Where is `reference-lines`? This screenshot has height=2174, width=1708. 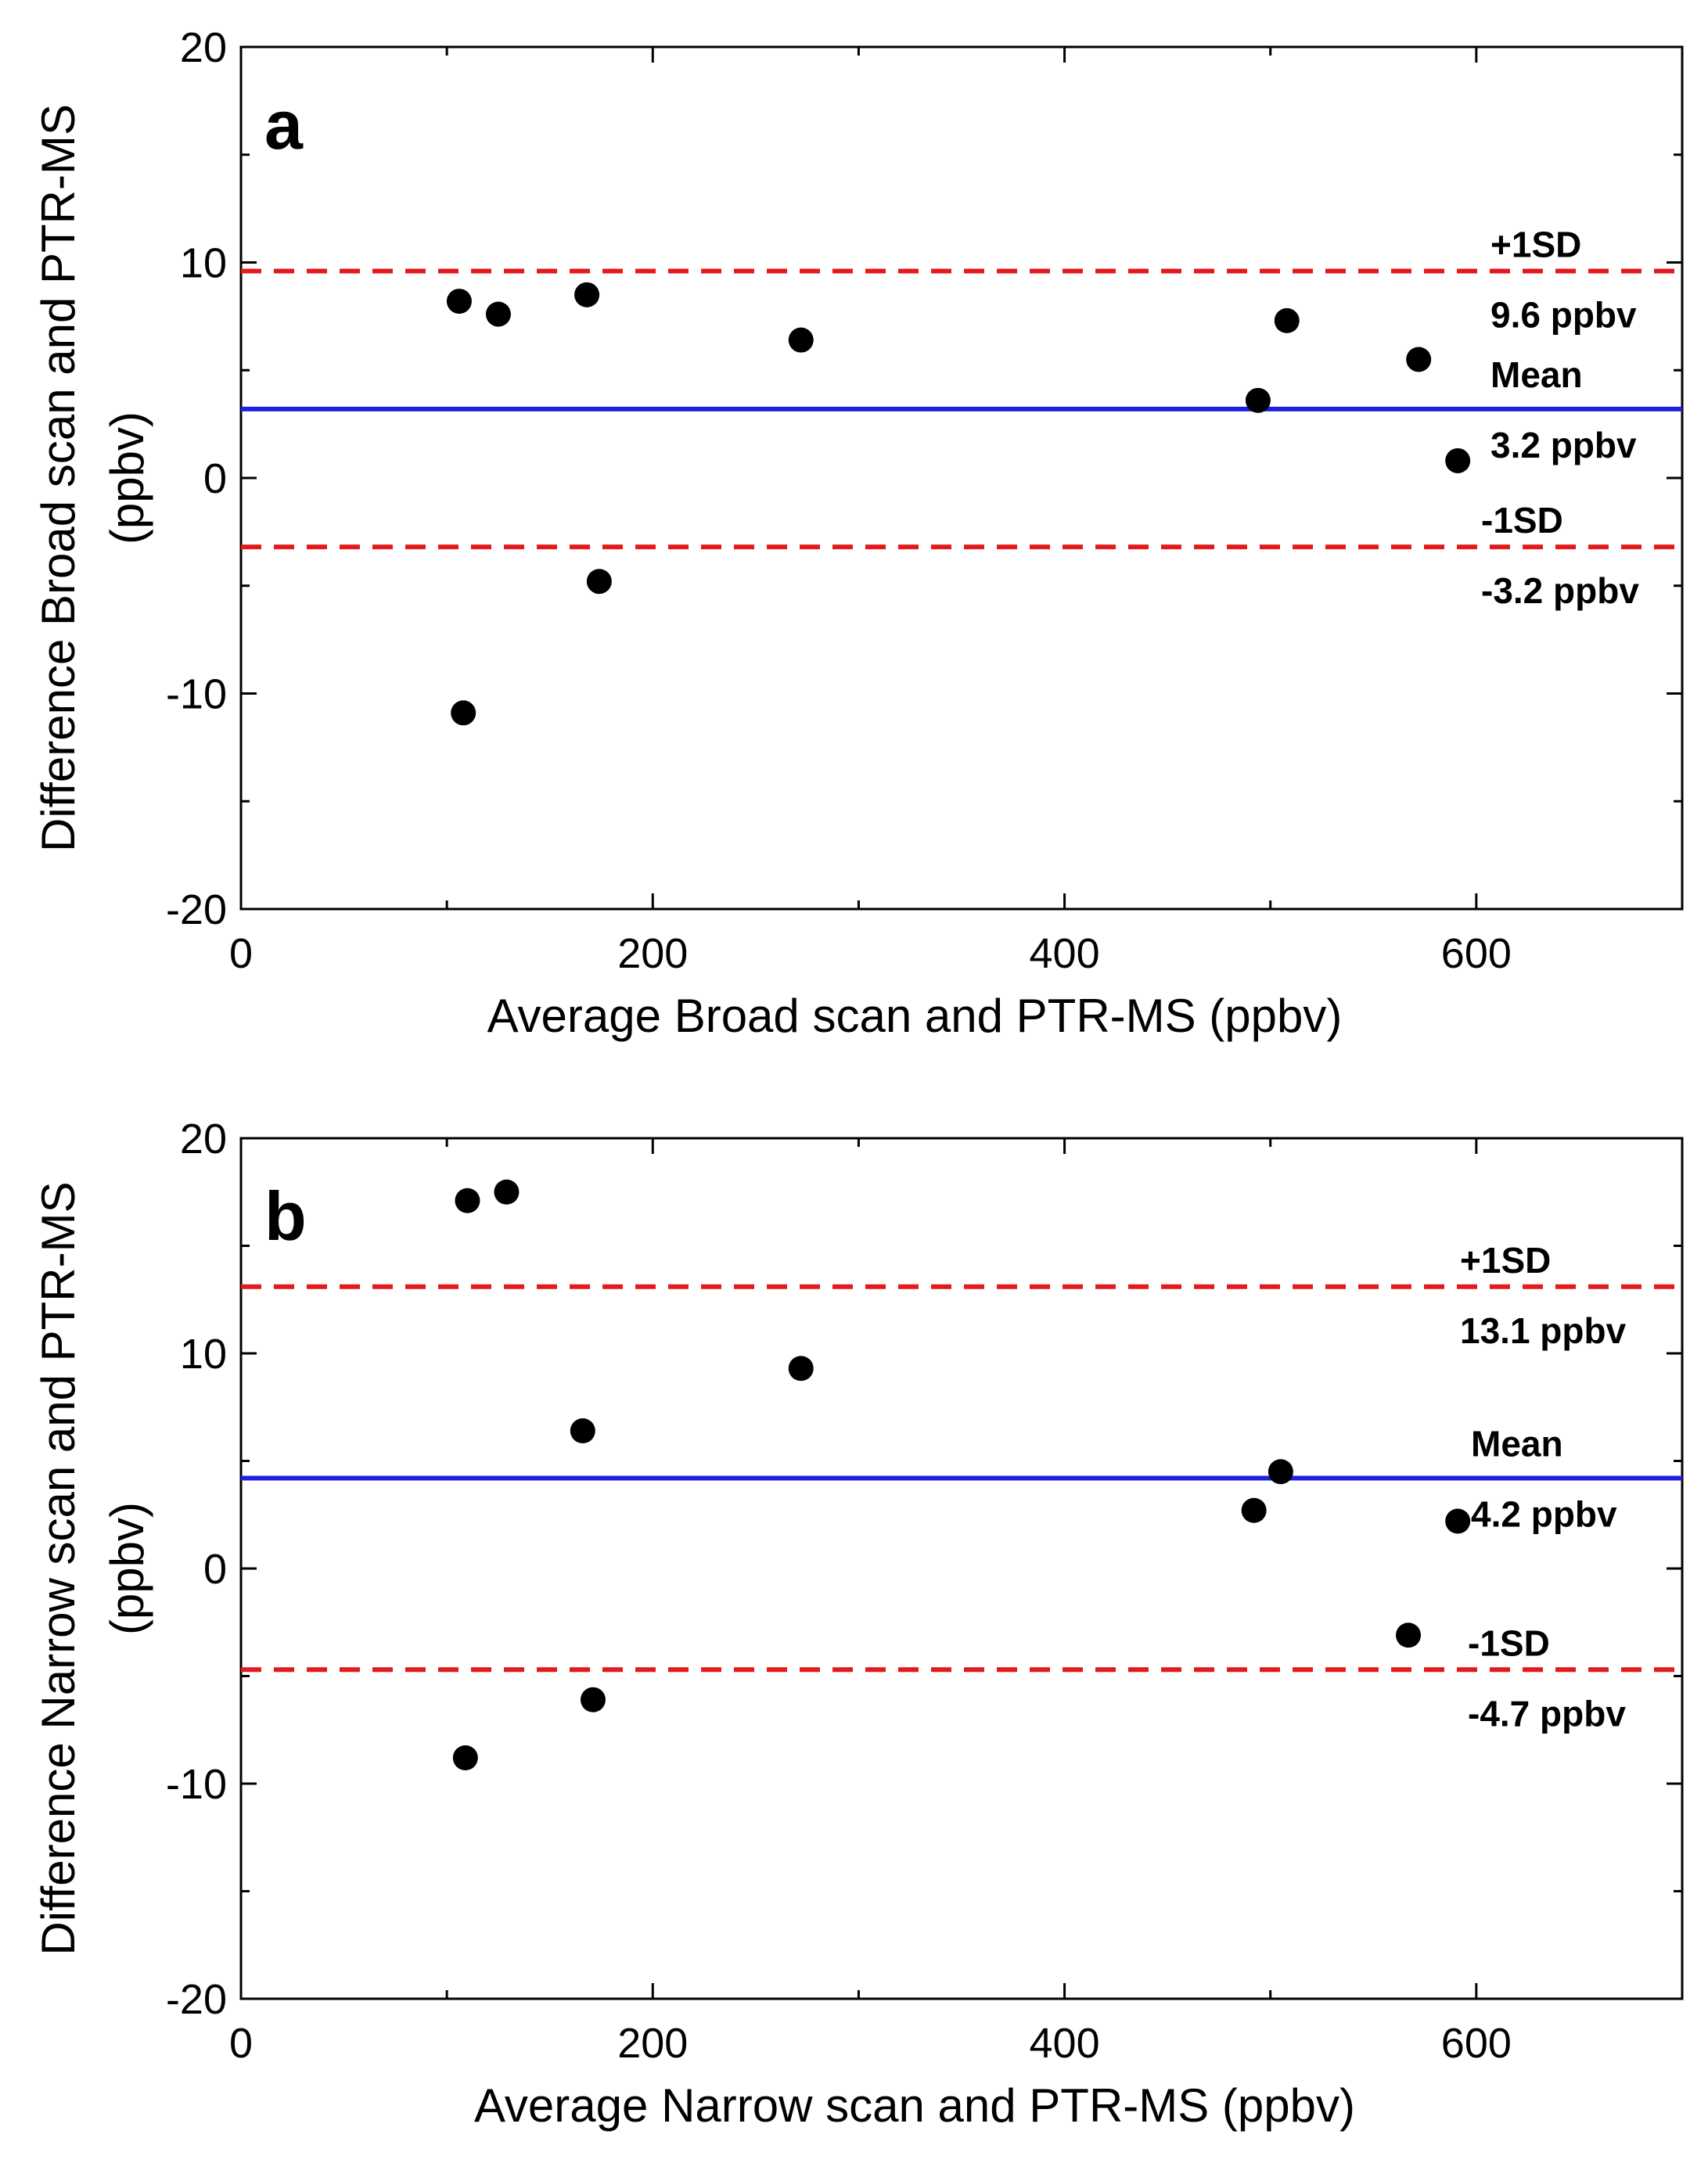
reference-lines is located at coordinates (962, 409).